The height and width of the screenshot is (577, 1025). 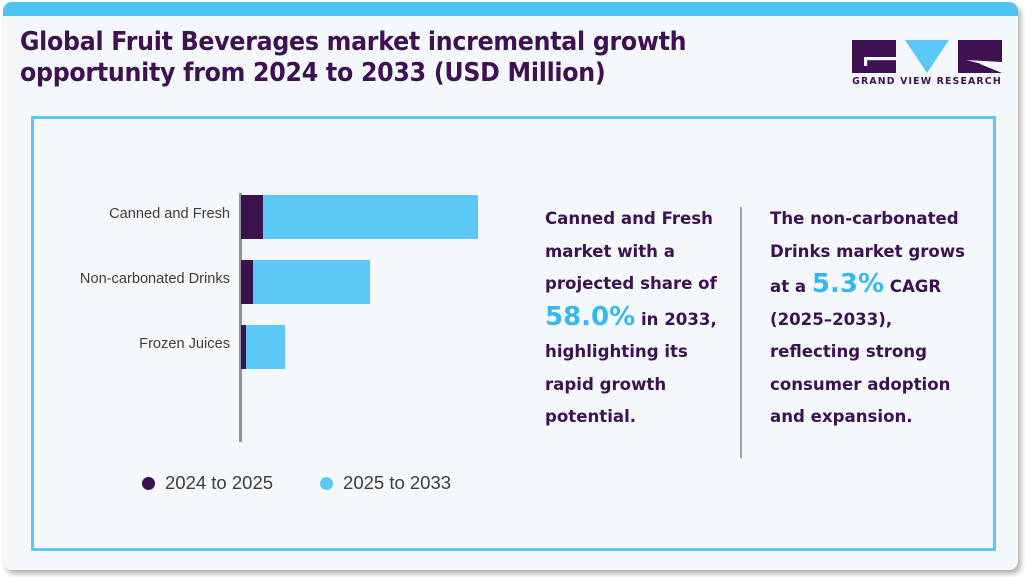 What do you see at coordinates (219, 482) in the screenshot?
I see `legend-label: 2024 to 2025` at bounding box center [219, 482].